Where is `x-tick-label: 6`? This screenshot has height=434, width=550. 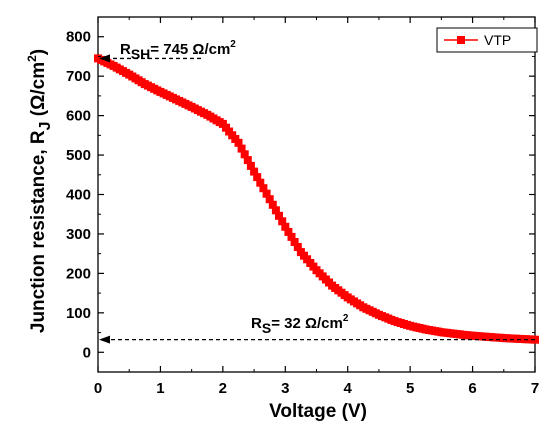
x-tick-label: 6 is located at coordinates (472, 388).